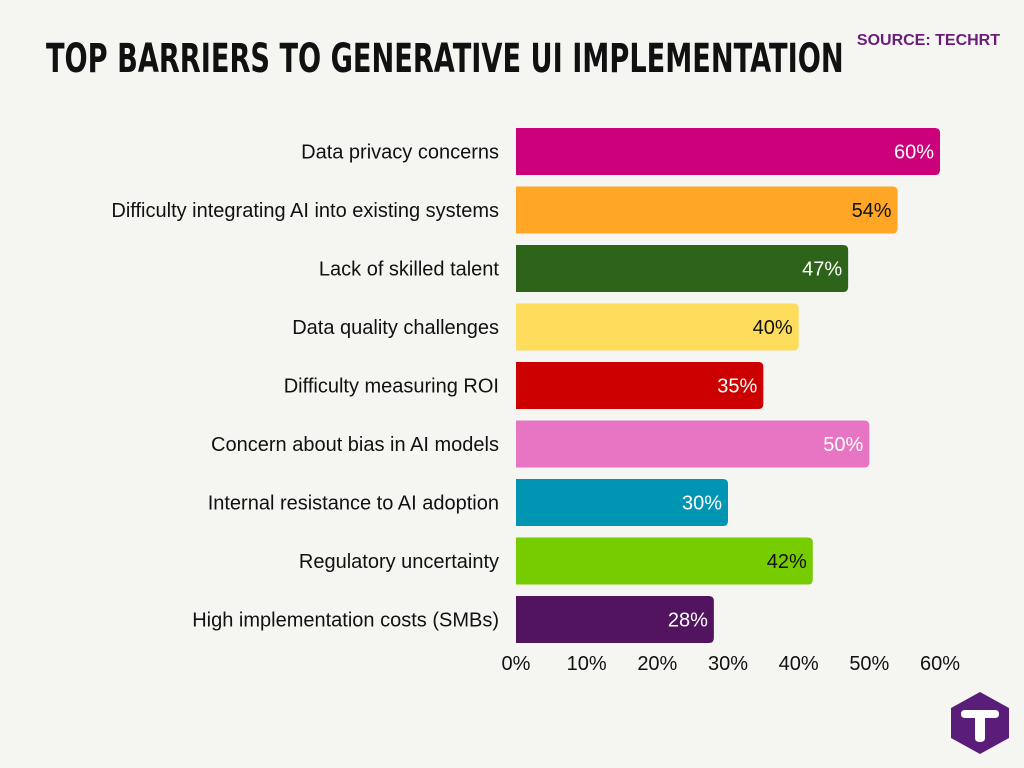 The height and width of the screenshot is (768, 1024). What do you see at coordinates (702, 504) in the screenshot?
I see `bar-value-label: 30%` at bounding box center [702, 504].